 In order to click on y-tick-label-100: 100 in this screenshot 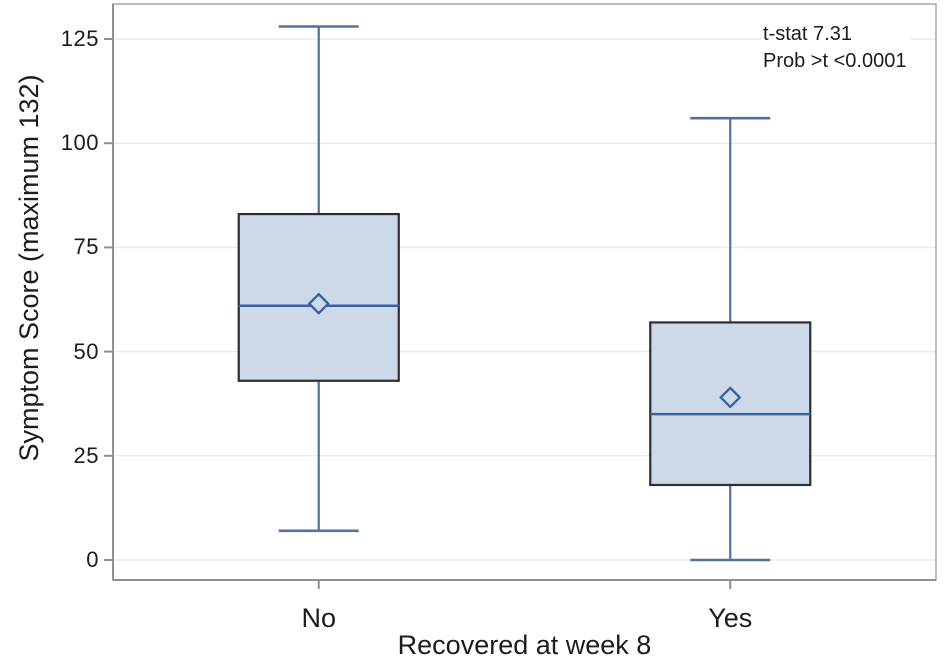, I will do `click(79, 143)`.